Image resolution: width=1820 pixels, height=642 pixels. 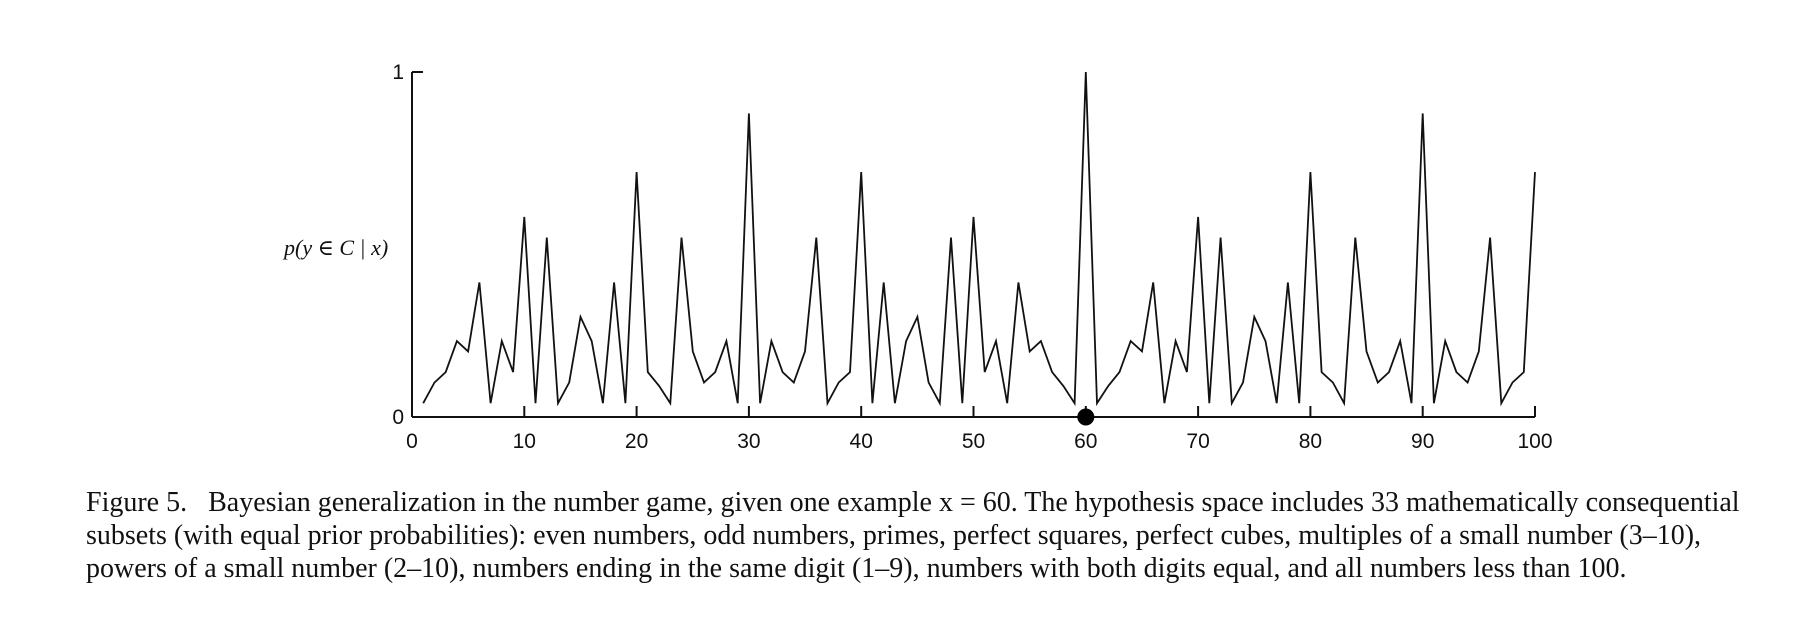 I want to click on x-tick-label-80: 80, so click(x=1310, y=441).